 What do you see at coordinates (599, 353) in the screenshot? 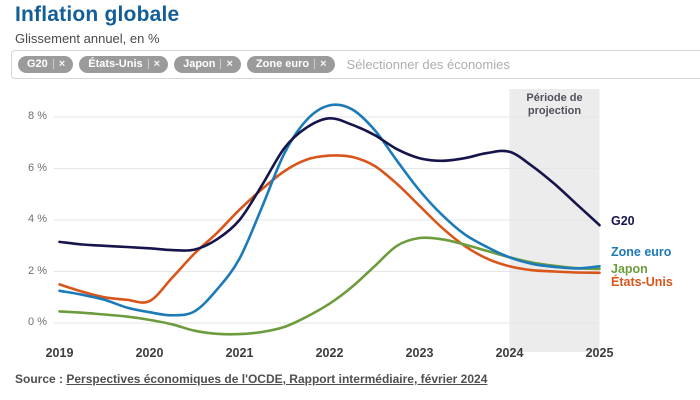
I see `x-axis-label: 2025` at bounding box center [599, 353].